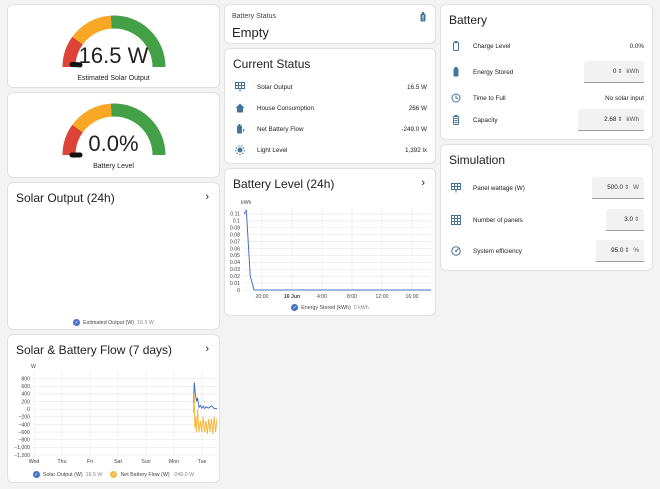 This screenshot has height=489, width=660. I want to click on battery-icon, so click(456, 72).